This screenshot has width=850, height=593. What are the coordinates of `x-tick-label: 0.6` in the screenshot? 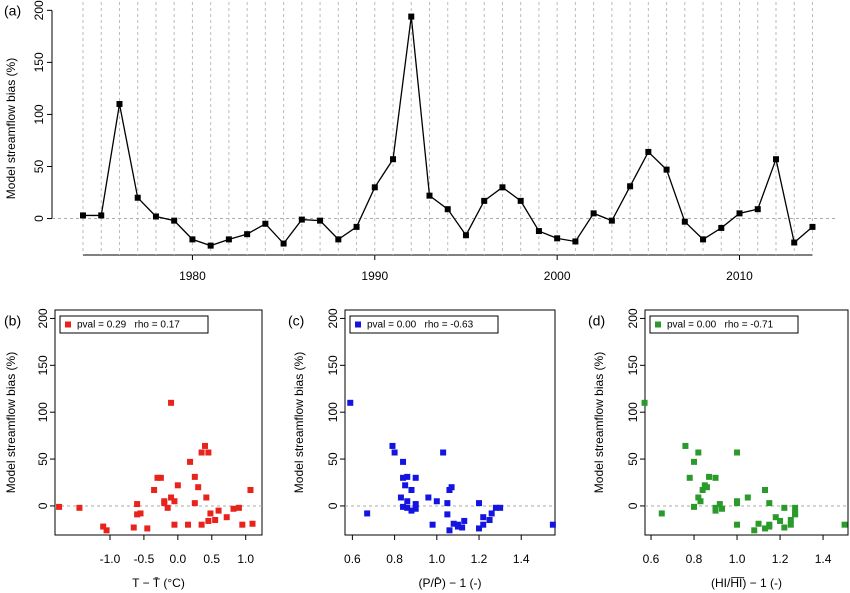 It's located at (651, 559).